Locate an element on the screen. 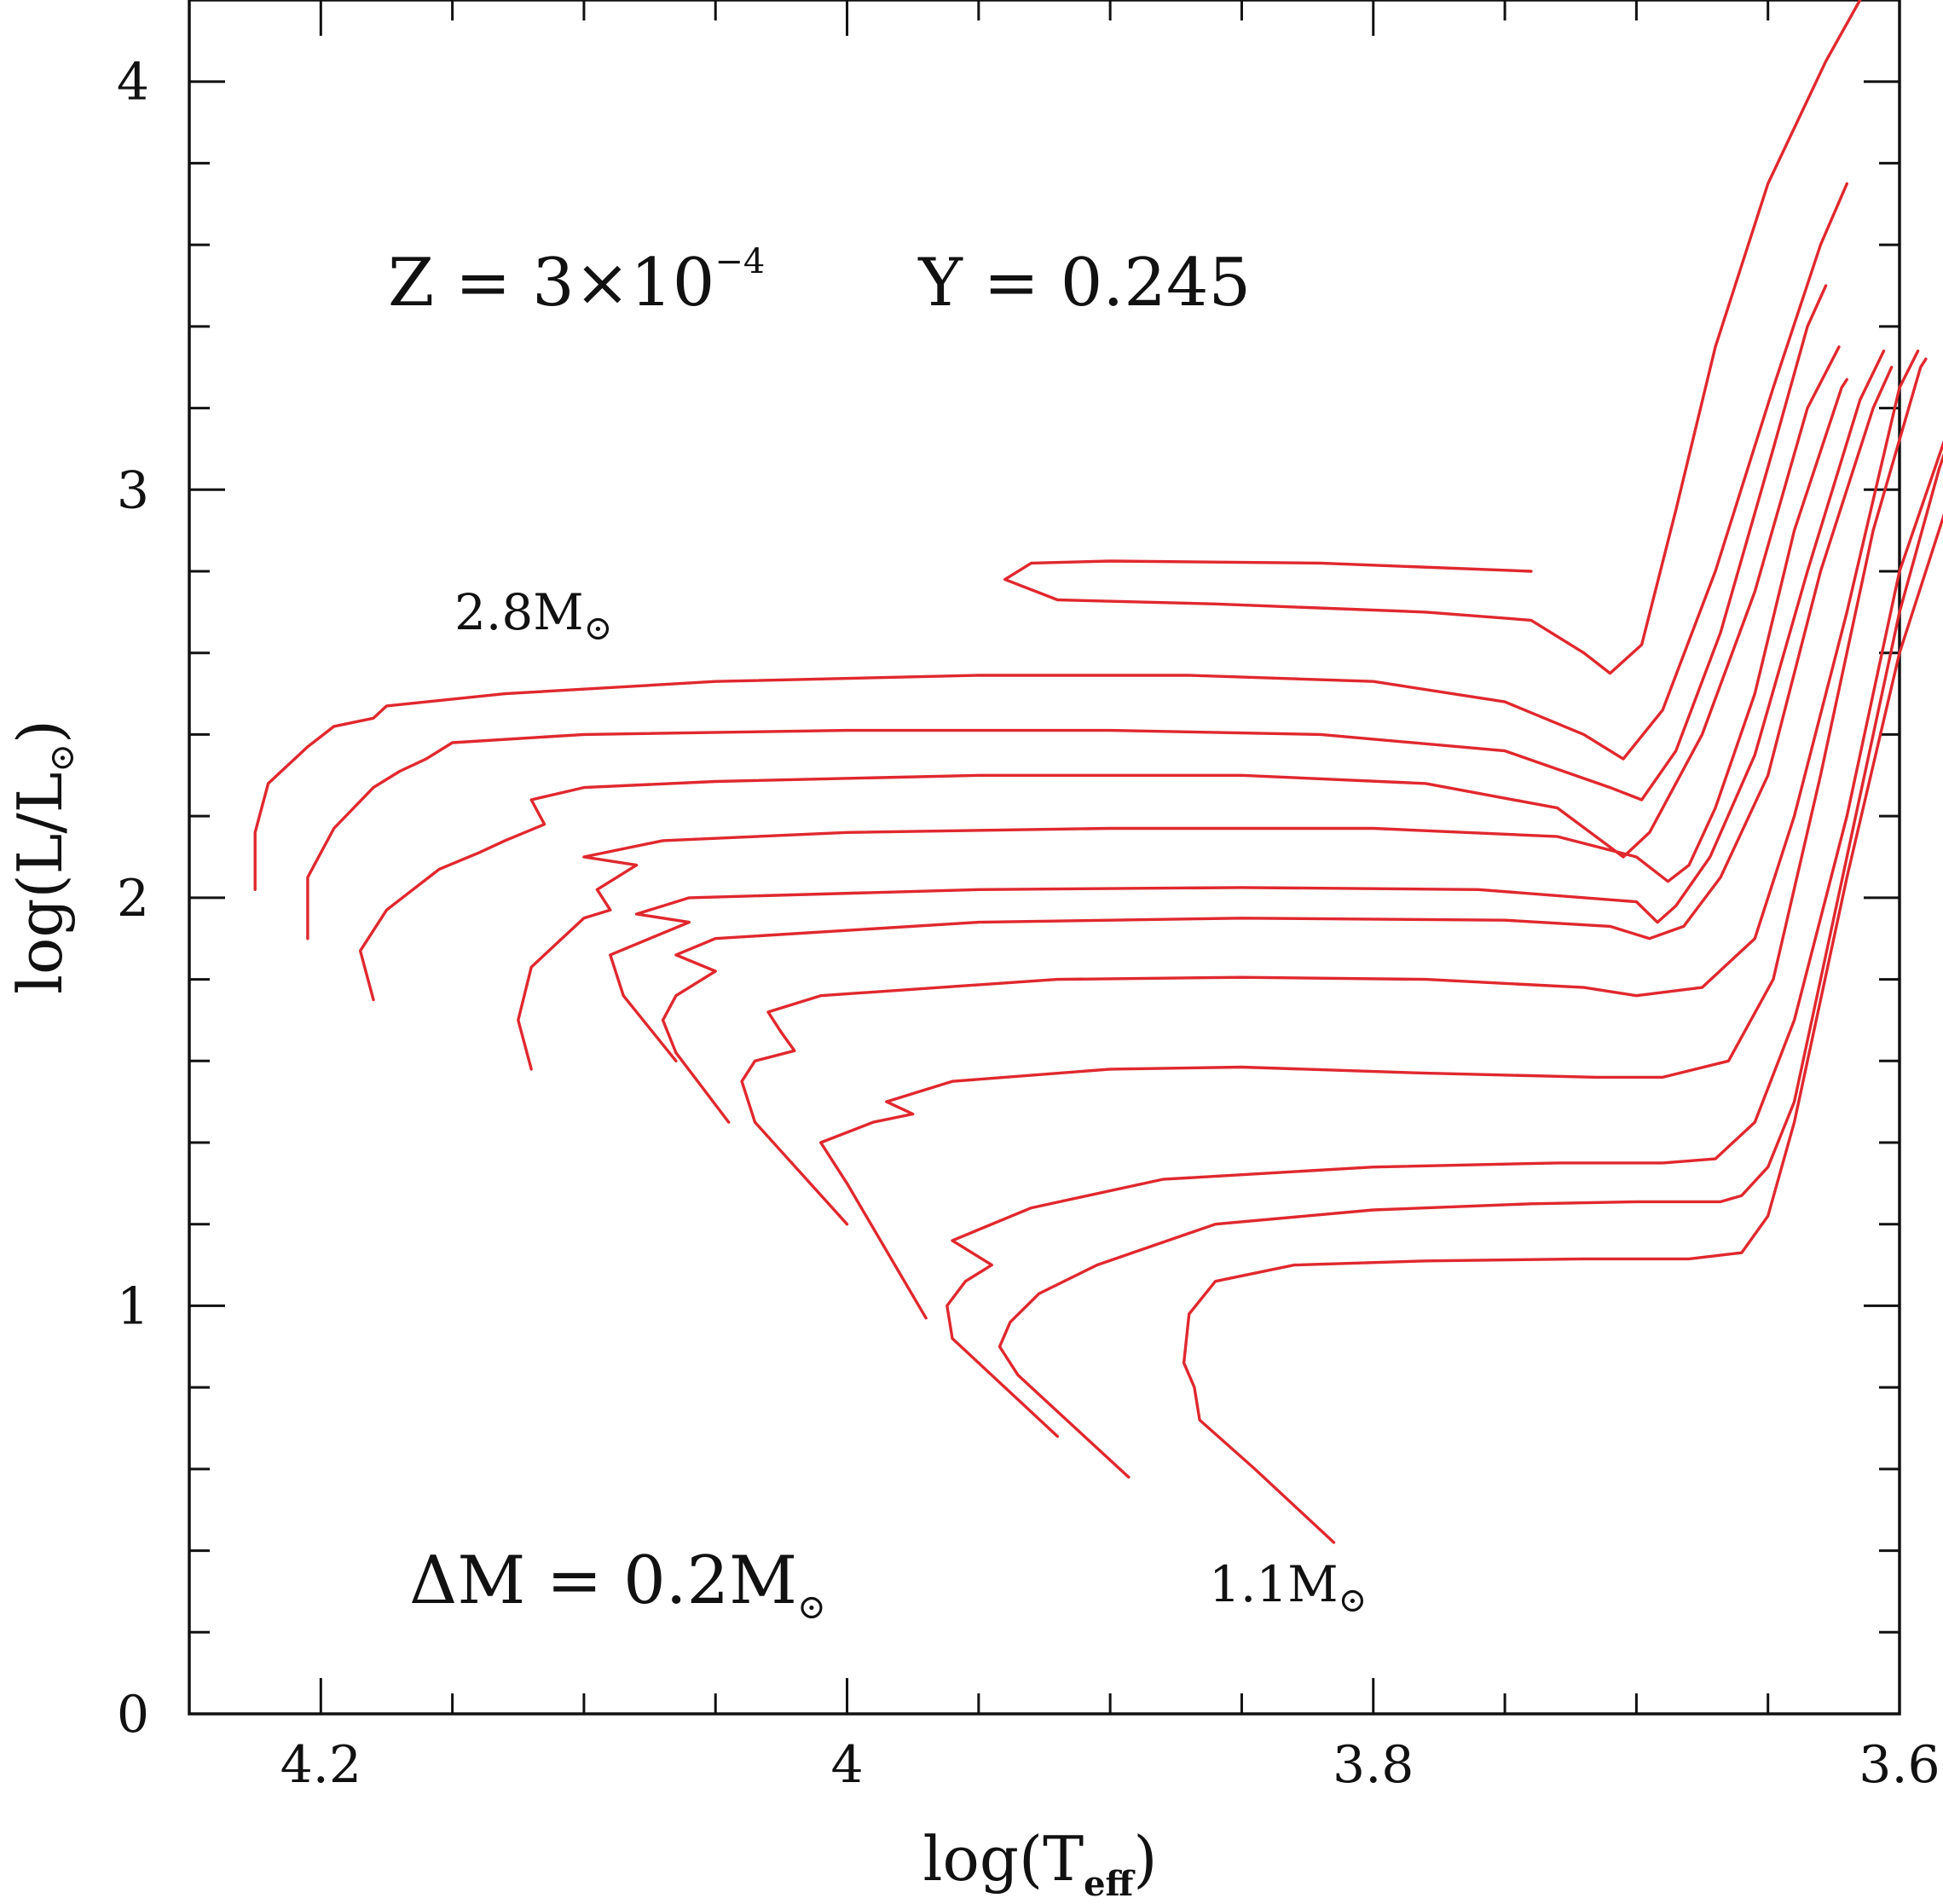 This screenshot has width=1943, height=1904. y-axis-title-main: log(L/L is located at coordinates (40, 884).